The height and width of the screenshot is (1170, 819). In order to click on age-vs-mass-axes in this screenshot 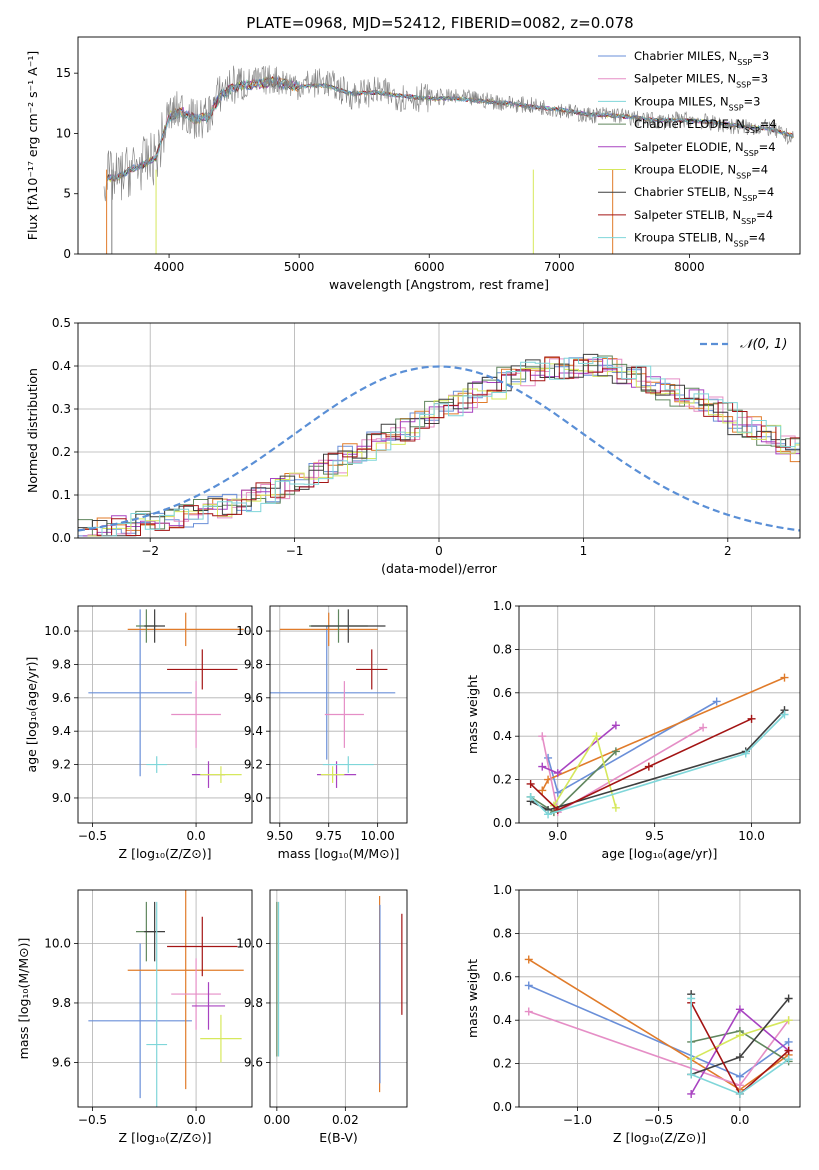, I will do `click(336, 716)`.